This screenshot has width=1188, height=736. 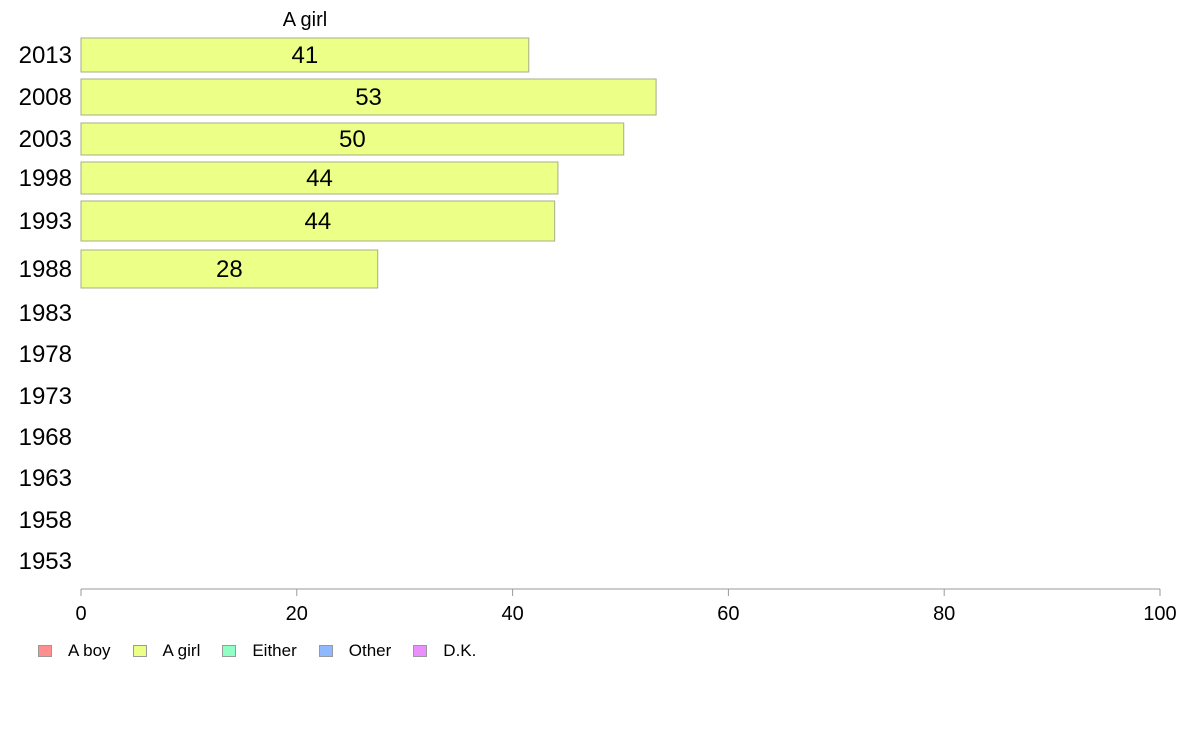 I want to click on bar-value-label-1993: 44, so click(x=317, y=221).